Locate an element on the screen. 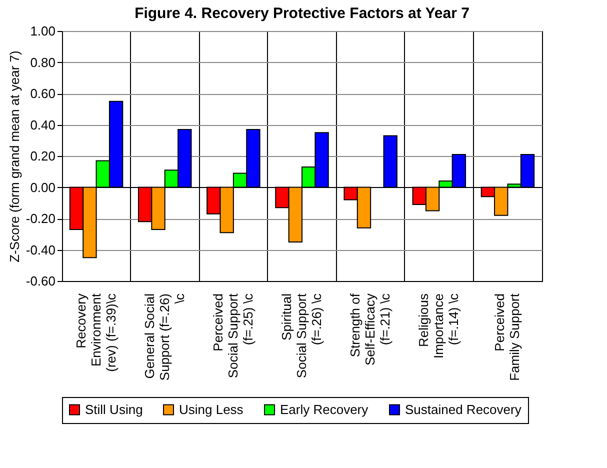 The height and width of the screenshot is (468, 607). y-tick-label: 0.00 is located at coordinates (43, 187).